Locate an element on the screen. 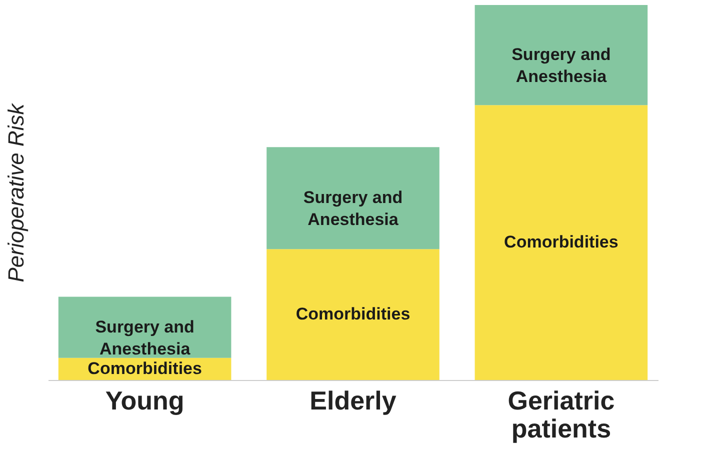  x-tick-label: Elderly is located at coordinates (353, 401).